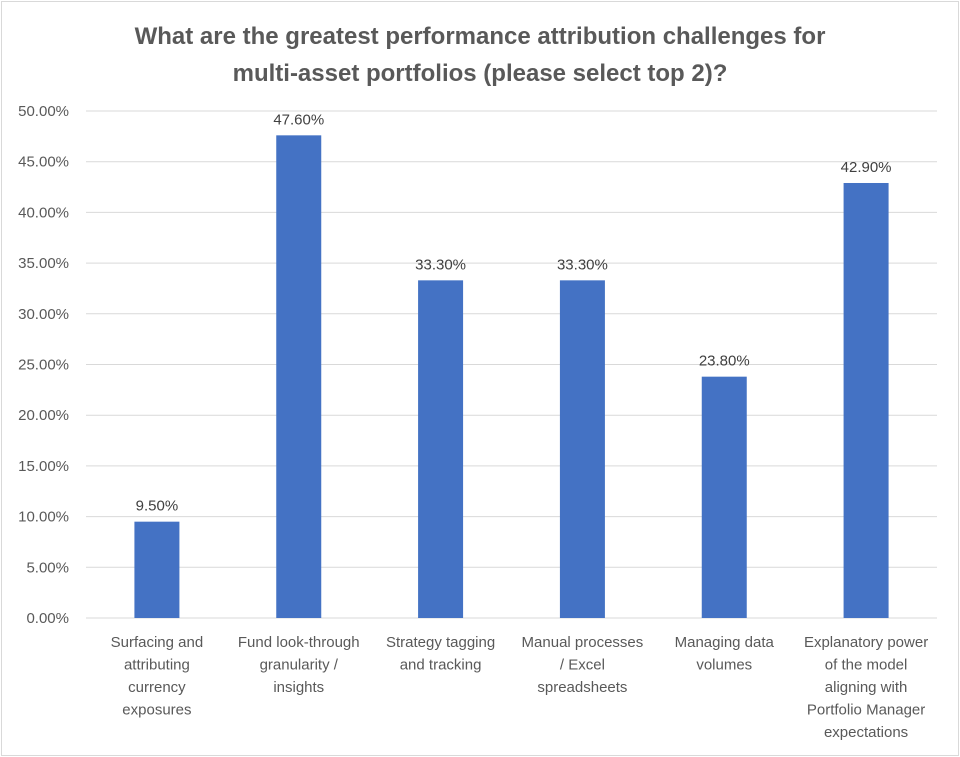  What do you see at coordinates (43, 517) in the screenshot?
I see `y-tick-label: 10.00%` at bounding box center [43, 517].